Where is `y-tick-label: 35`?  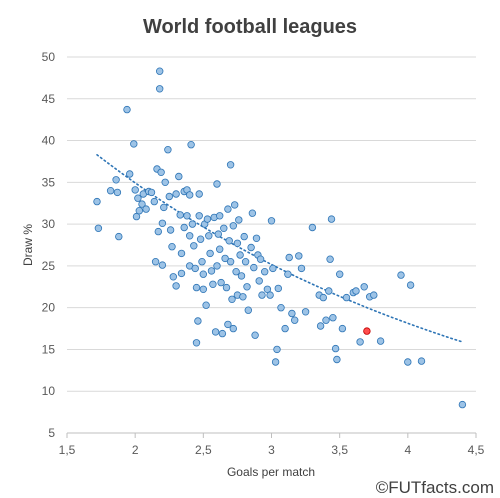
y-tick-label: 35 is located at coordinates (49, 182).